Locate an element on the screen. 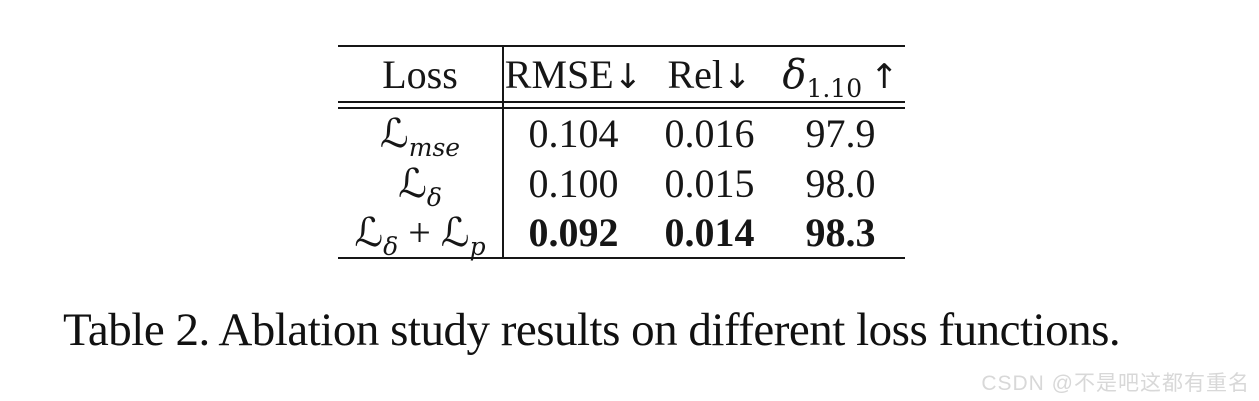 This screenshot has height=401, width=1259. header-cell-rel: Rel↓ is located at coordinates (709, 74).